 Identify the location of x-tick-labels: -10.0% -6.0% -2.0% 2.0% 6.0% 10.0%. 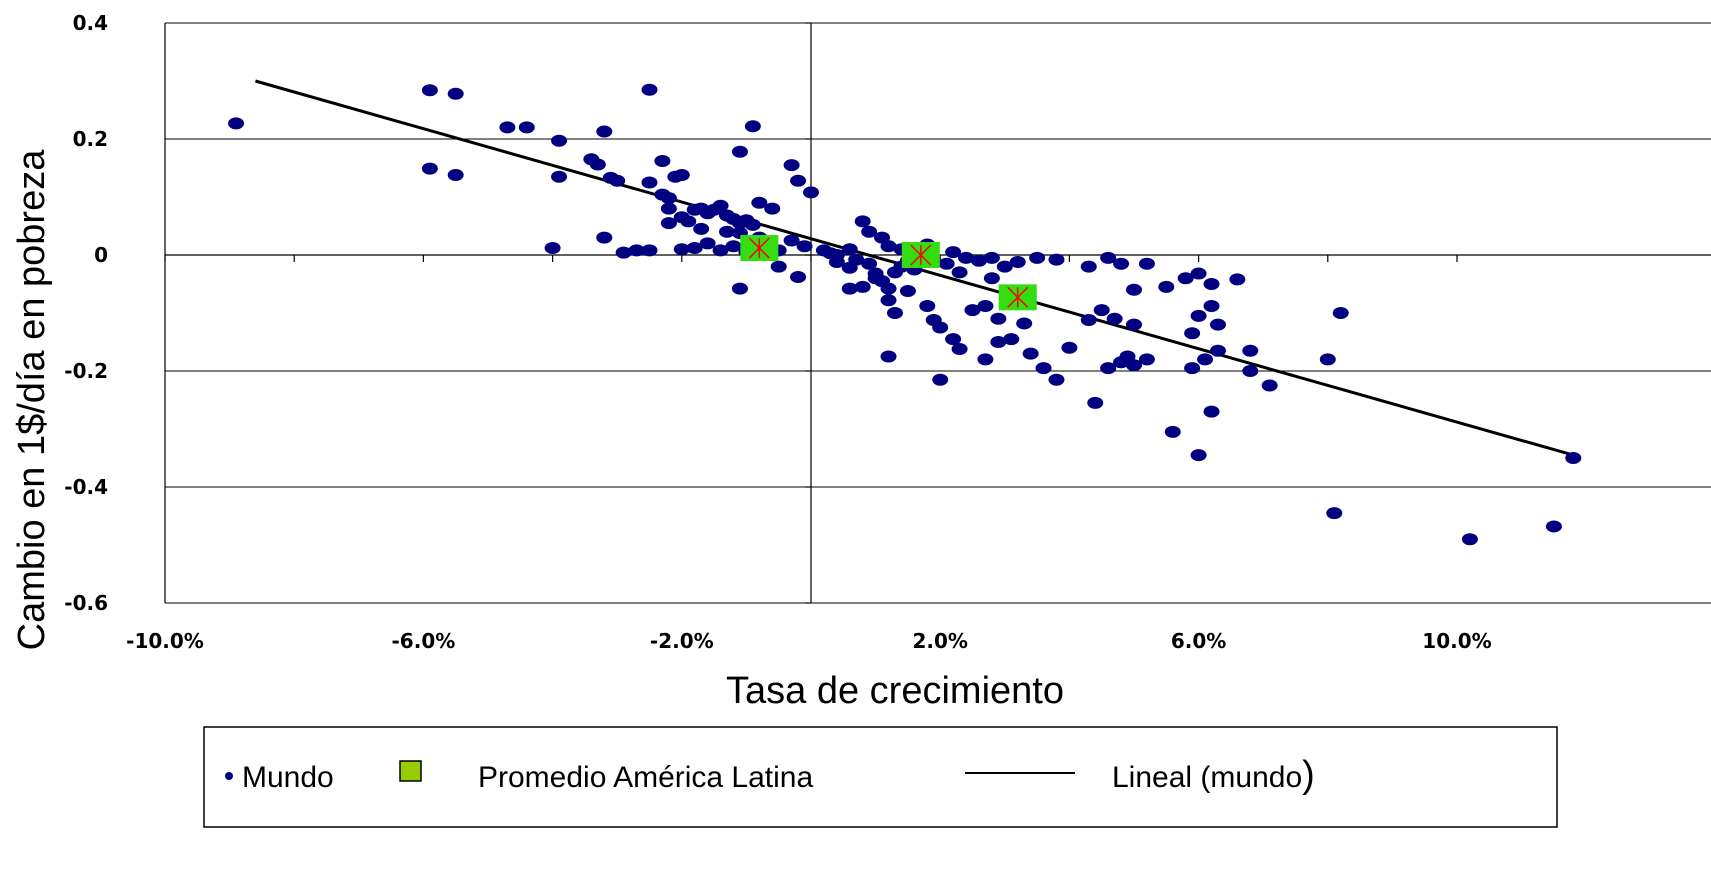
(809, 641).